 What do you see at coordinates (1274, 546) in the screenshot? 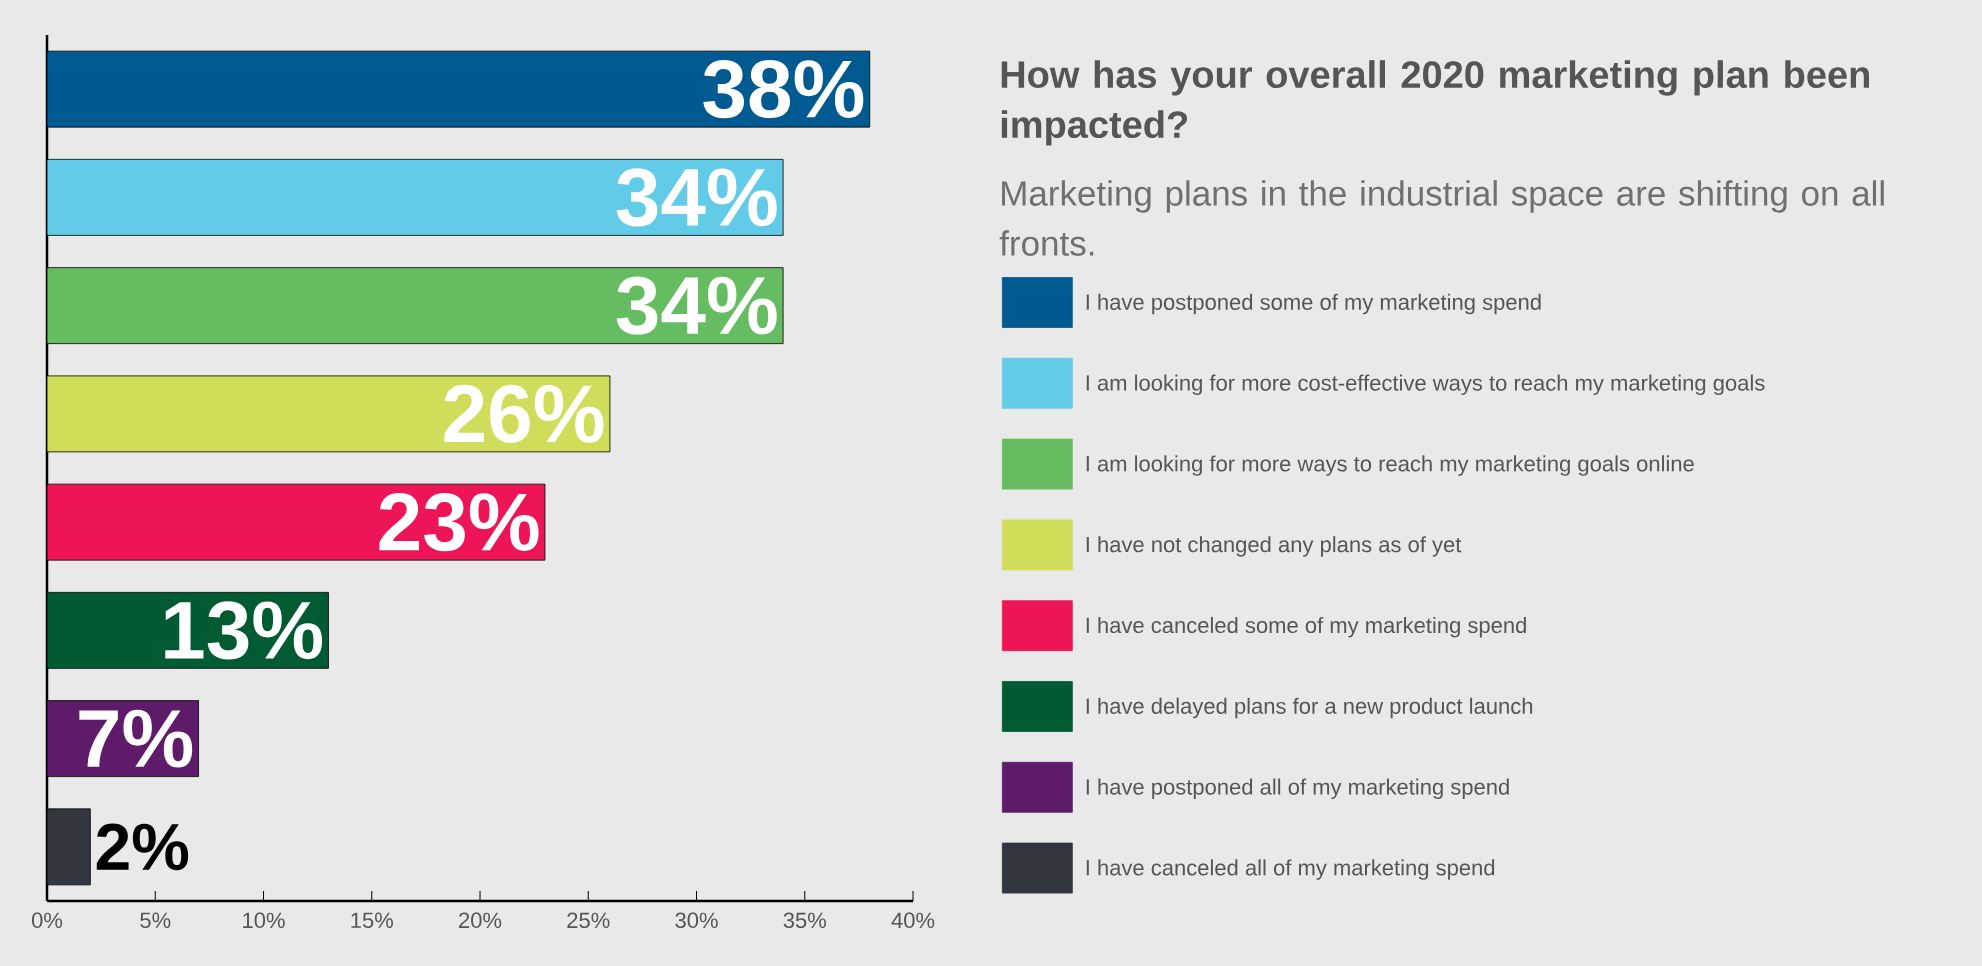
I see `legend-label: I have not changed any plans as of yet` at bounding box center [1274, 546].